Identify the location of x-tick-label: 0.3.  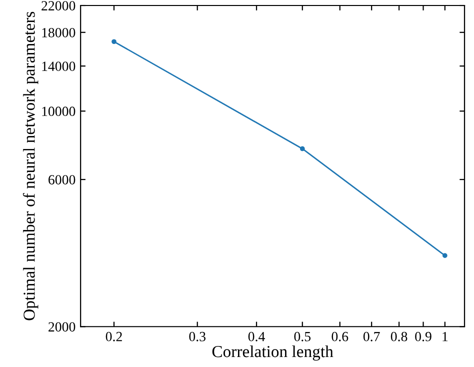
(197, 337).